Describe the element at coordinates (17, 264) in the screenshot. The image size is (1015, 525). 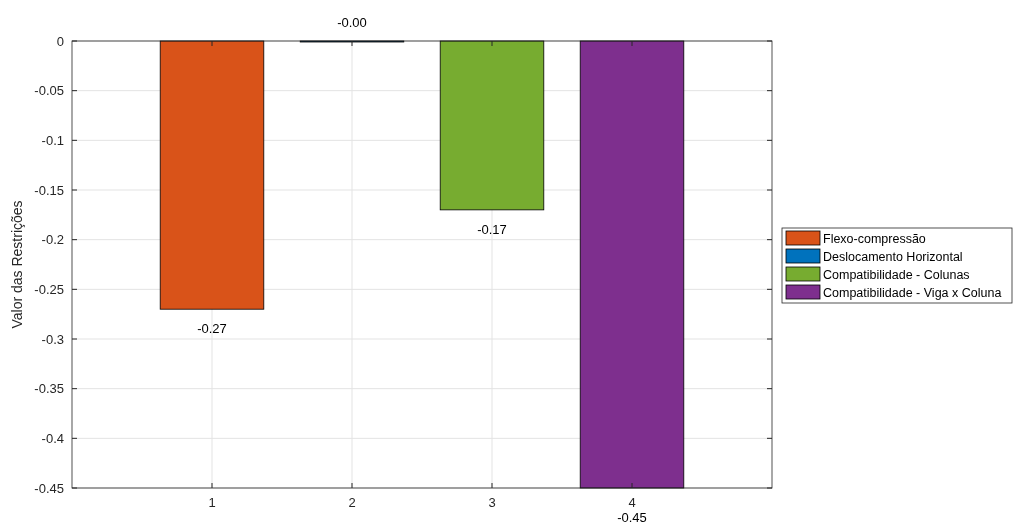
I see `y-axis-title: Valor das Restrições` at that location.